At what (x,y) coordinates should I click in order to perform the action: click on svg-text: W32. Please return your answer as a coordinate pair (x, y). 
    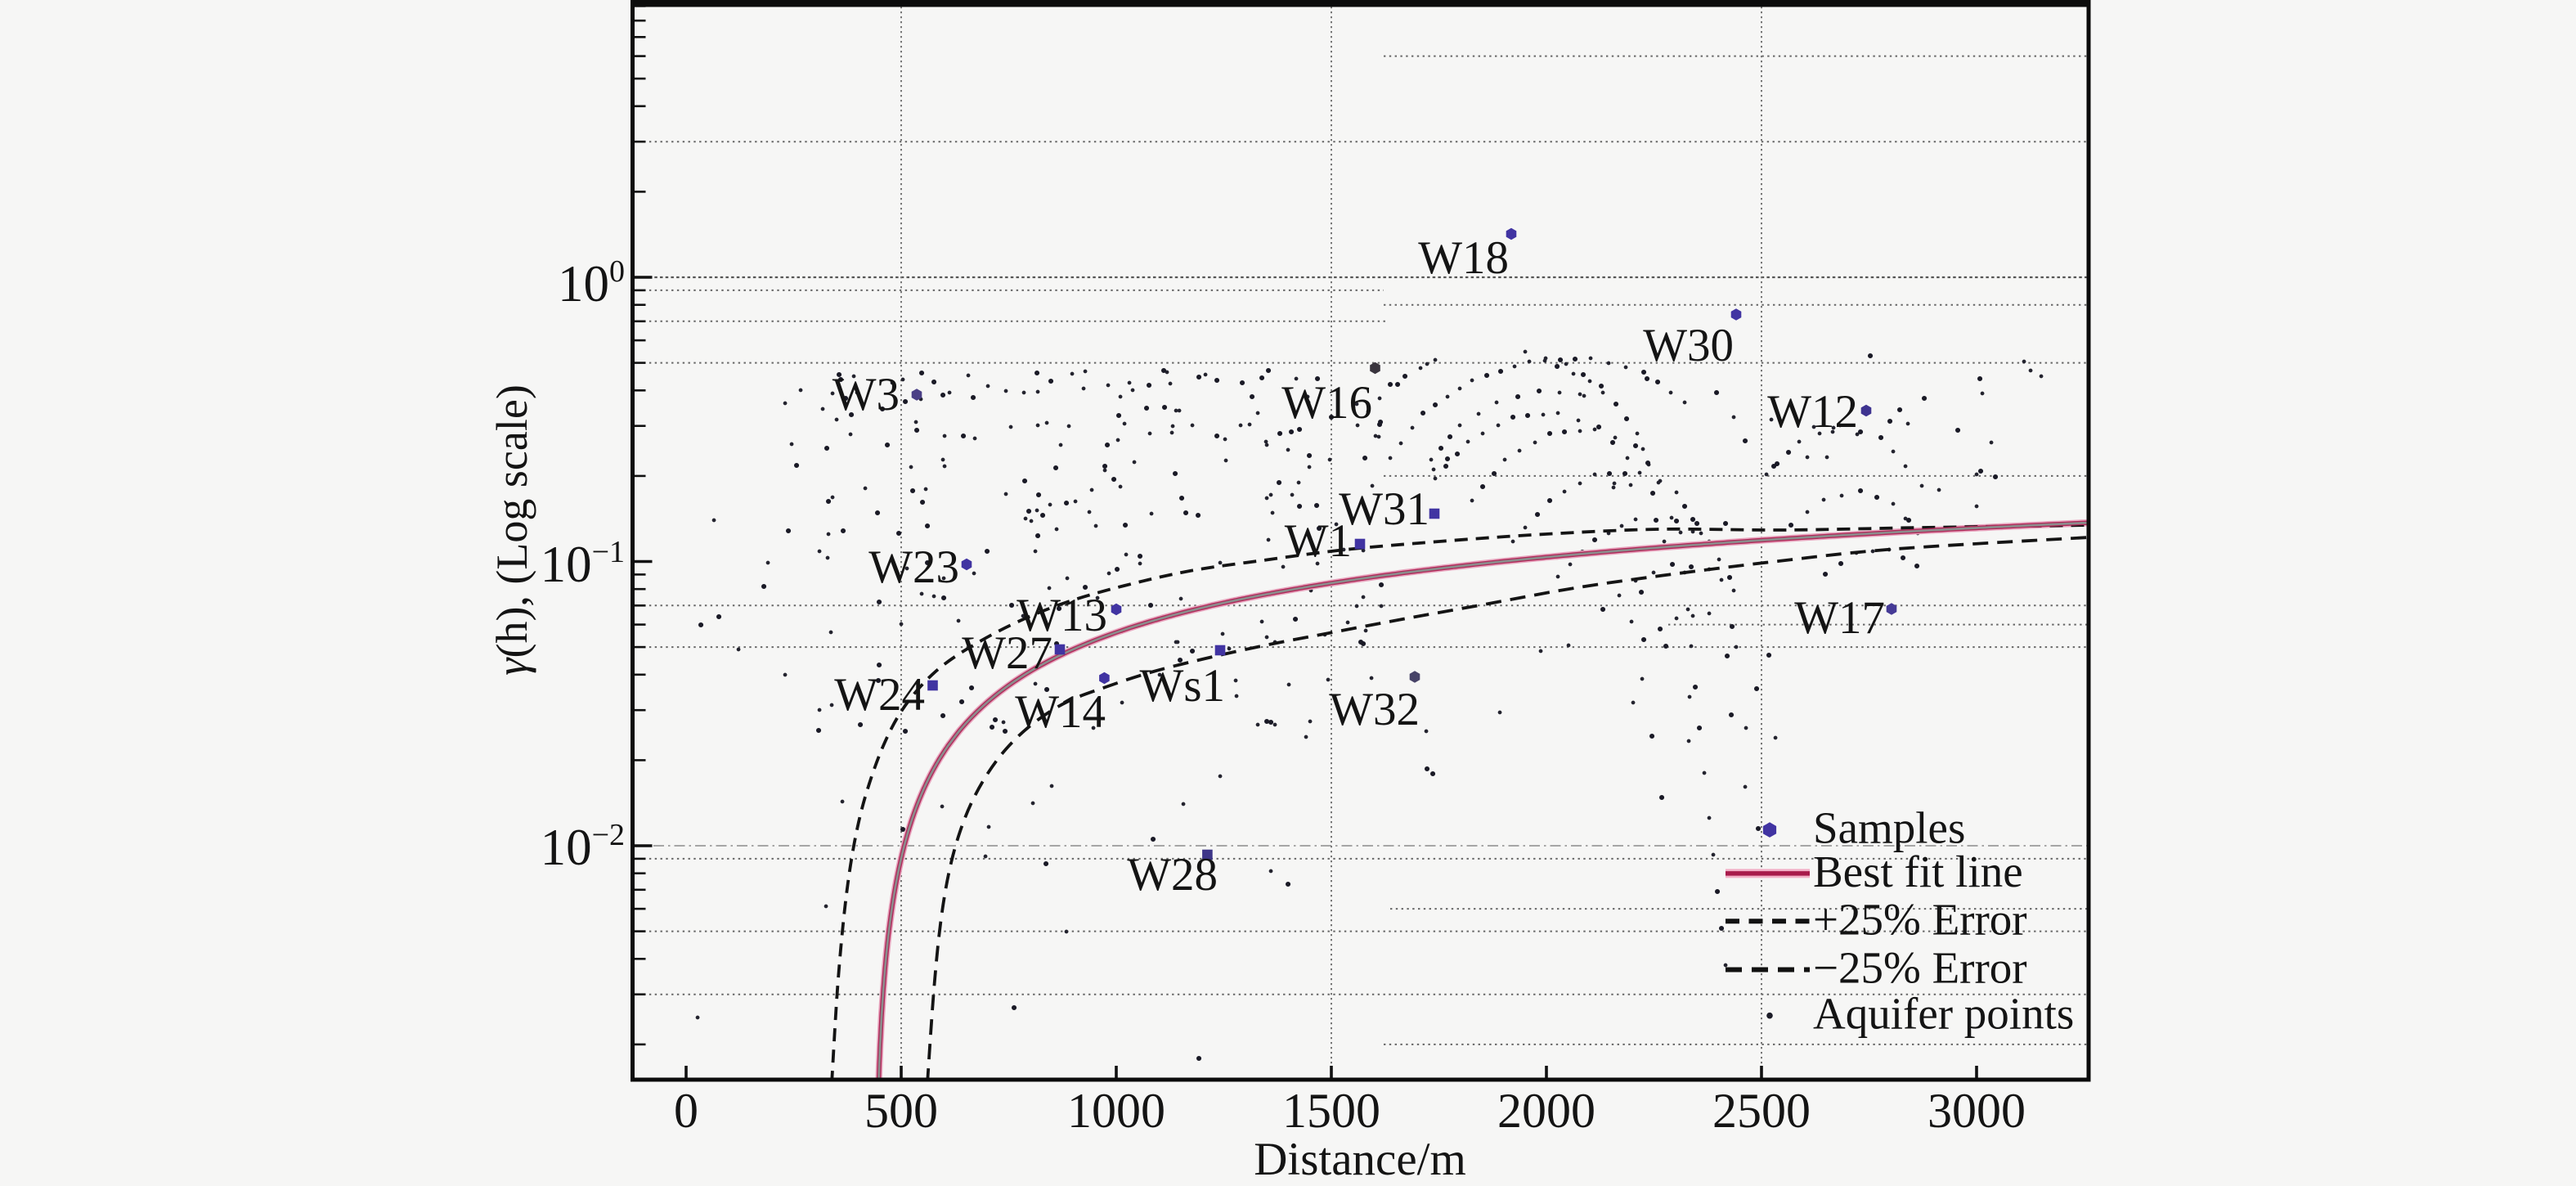
    Looking at the image, I should click on (1374, 709).